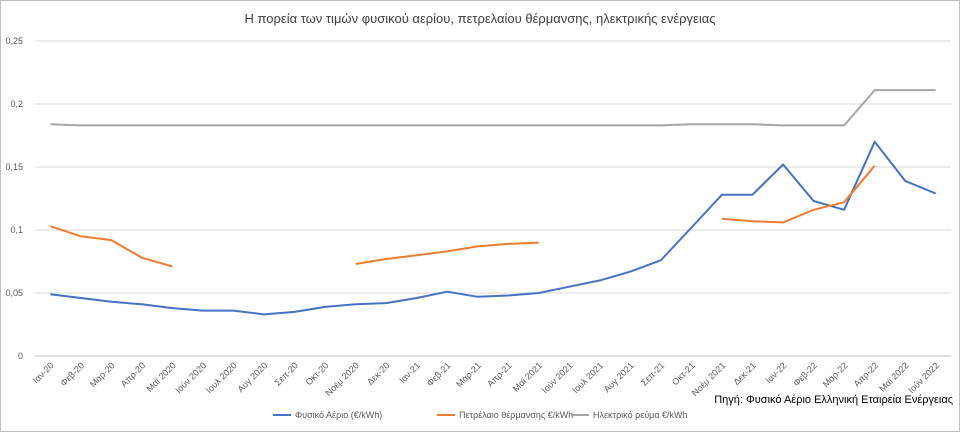 Image resolution: width=960 pixels, height=432 pixels. What do you see at coordinates (923, 377) in the screenshot?
I see `x-tick-label: Ιούν 2022` at bounding box center [923, 377].